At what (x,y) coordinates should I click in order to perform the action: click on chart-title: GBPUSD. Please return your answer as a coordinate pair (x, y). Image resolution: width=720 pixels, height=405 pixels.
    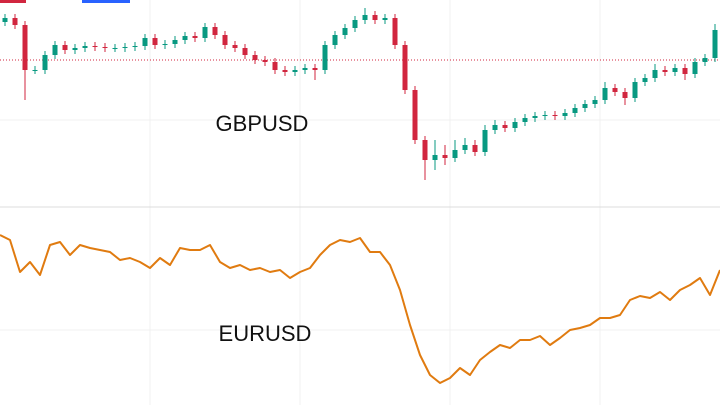
    Looking at the image, I should click on (262, 123).